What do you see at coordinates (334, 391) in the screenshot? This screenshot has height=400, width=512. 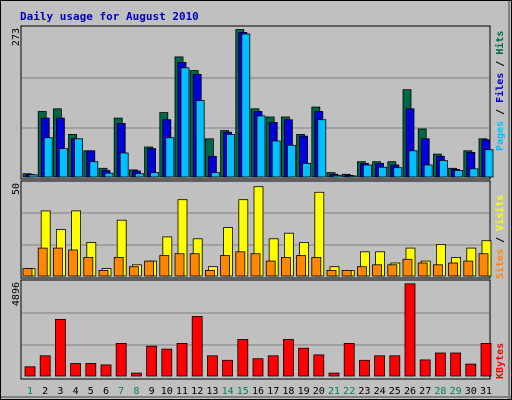 I see `day-label-21: 21` at bounding box center [334, 391].